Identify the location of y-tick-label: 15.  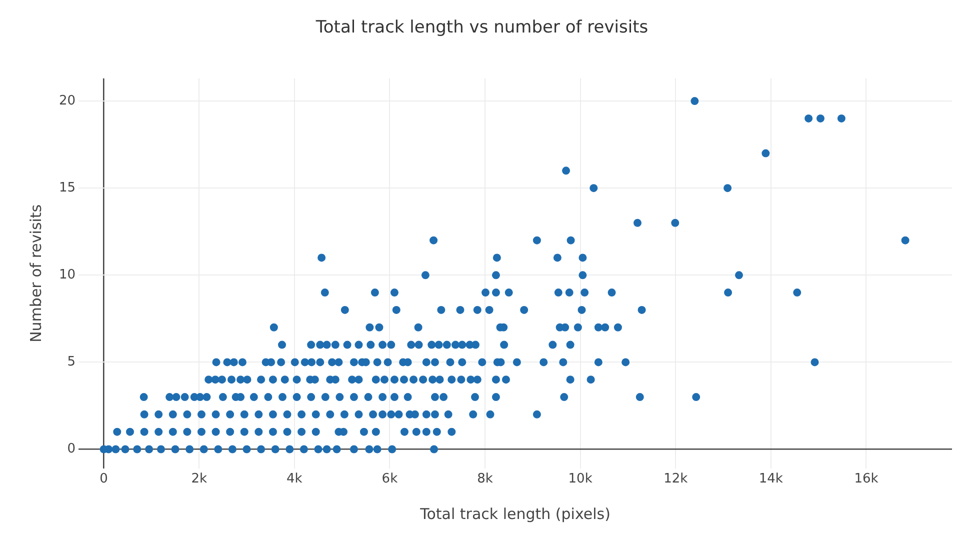
(67, 188).